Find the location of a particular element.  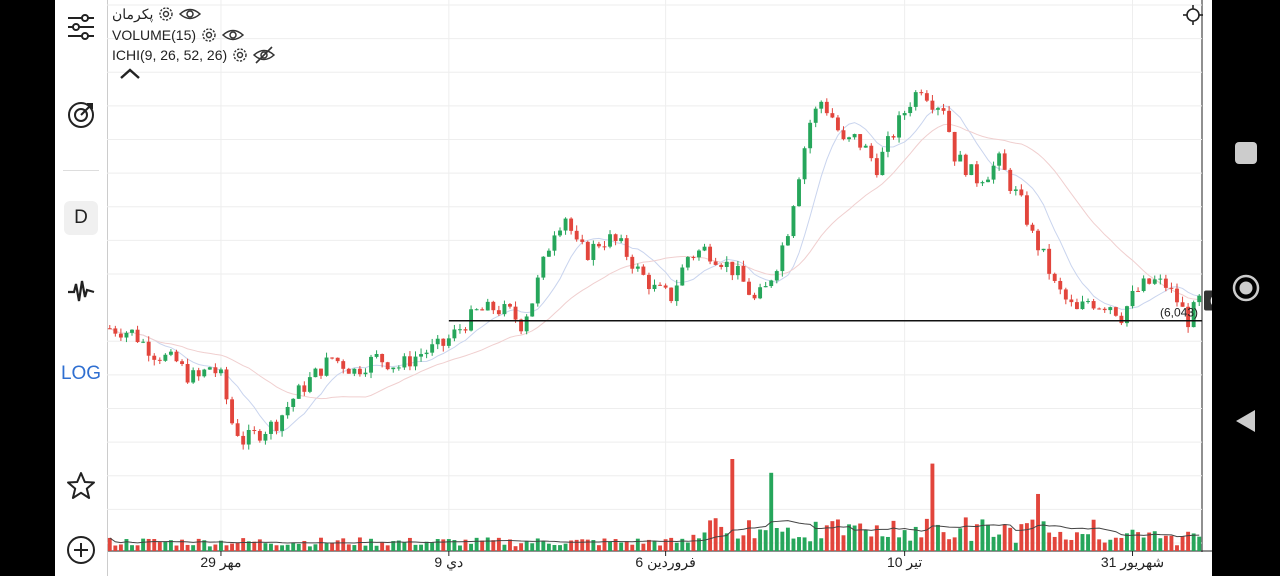

indicator-row-ichimoku: ICHI(9, 26, 52, 26) is located at coordinates (194, 55).